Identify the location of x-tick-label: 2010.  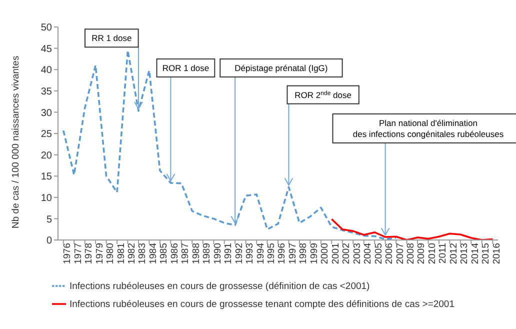
(432, 253).